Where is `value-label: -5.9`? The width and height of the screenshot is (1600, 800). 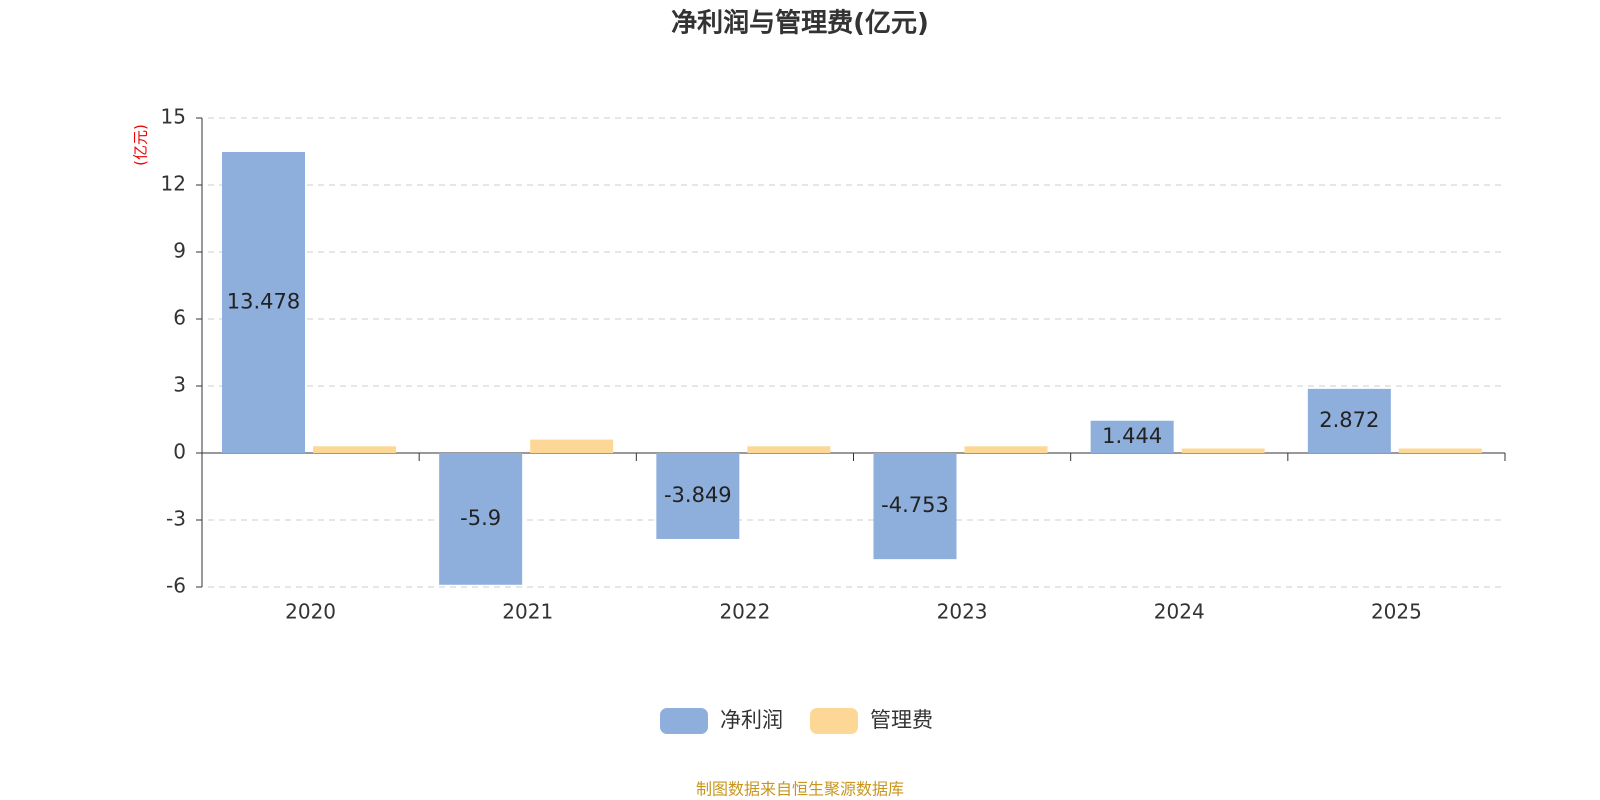
value-label: -5.9 is located at coordinates (480, 518).